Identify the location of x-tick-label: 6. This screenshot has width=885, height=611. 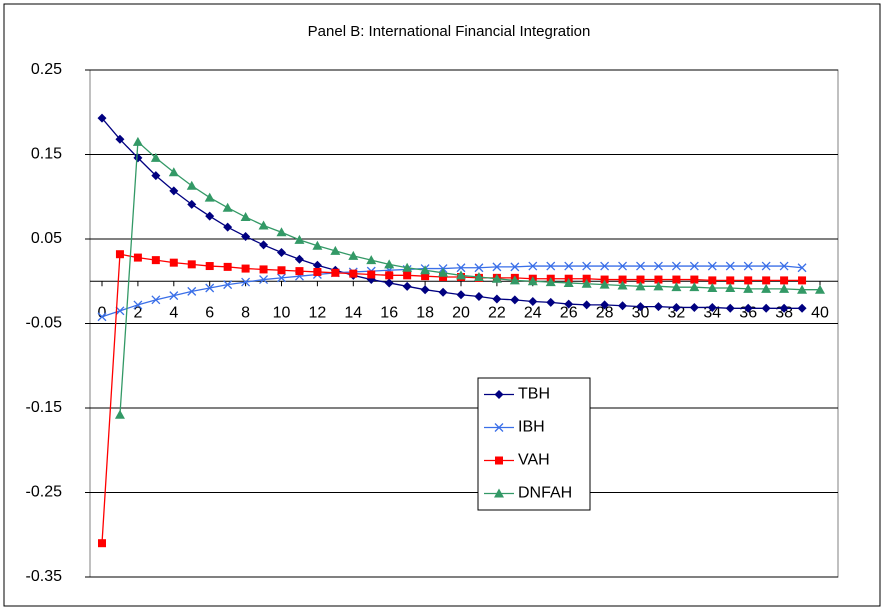
(209, 312).